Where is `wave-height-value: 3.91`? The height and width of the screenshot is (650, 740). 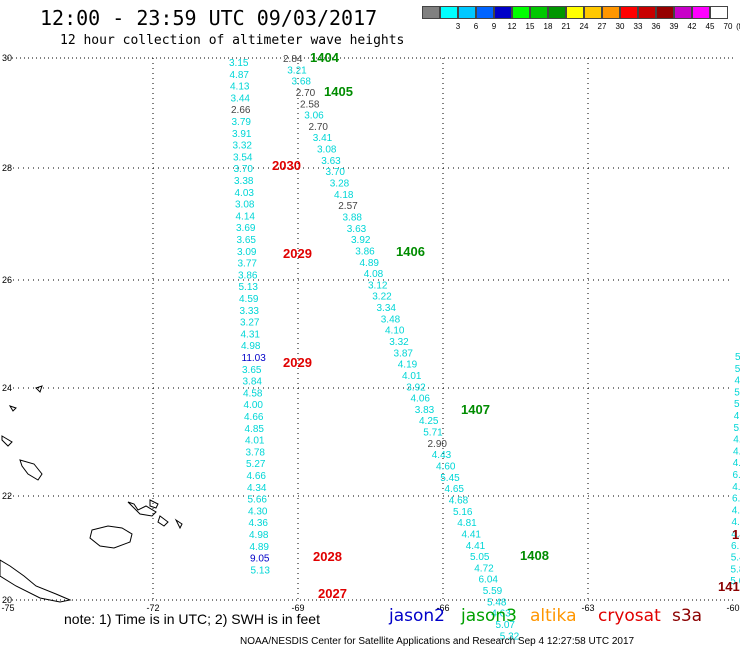
wave-height-value: 3.91 is located at coordinates (242, 134).